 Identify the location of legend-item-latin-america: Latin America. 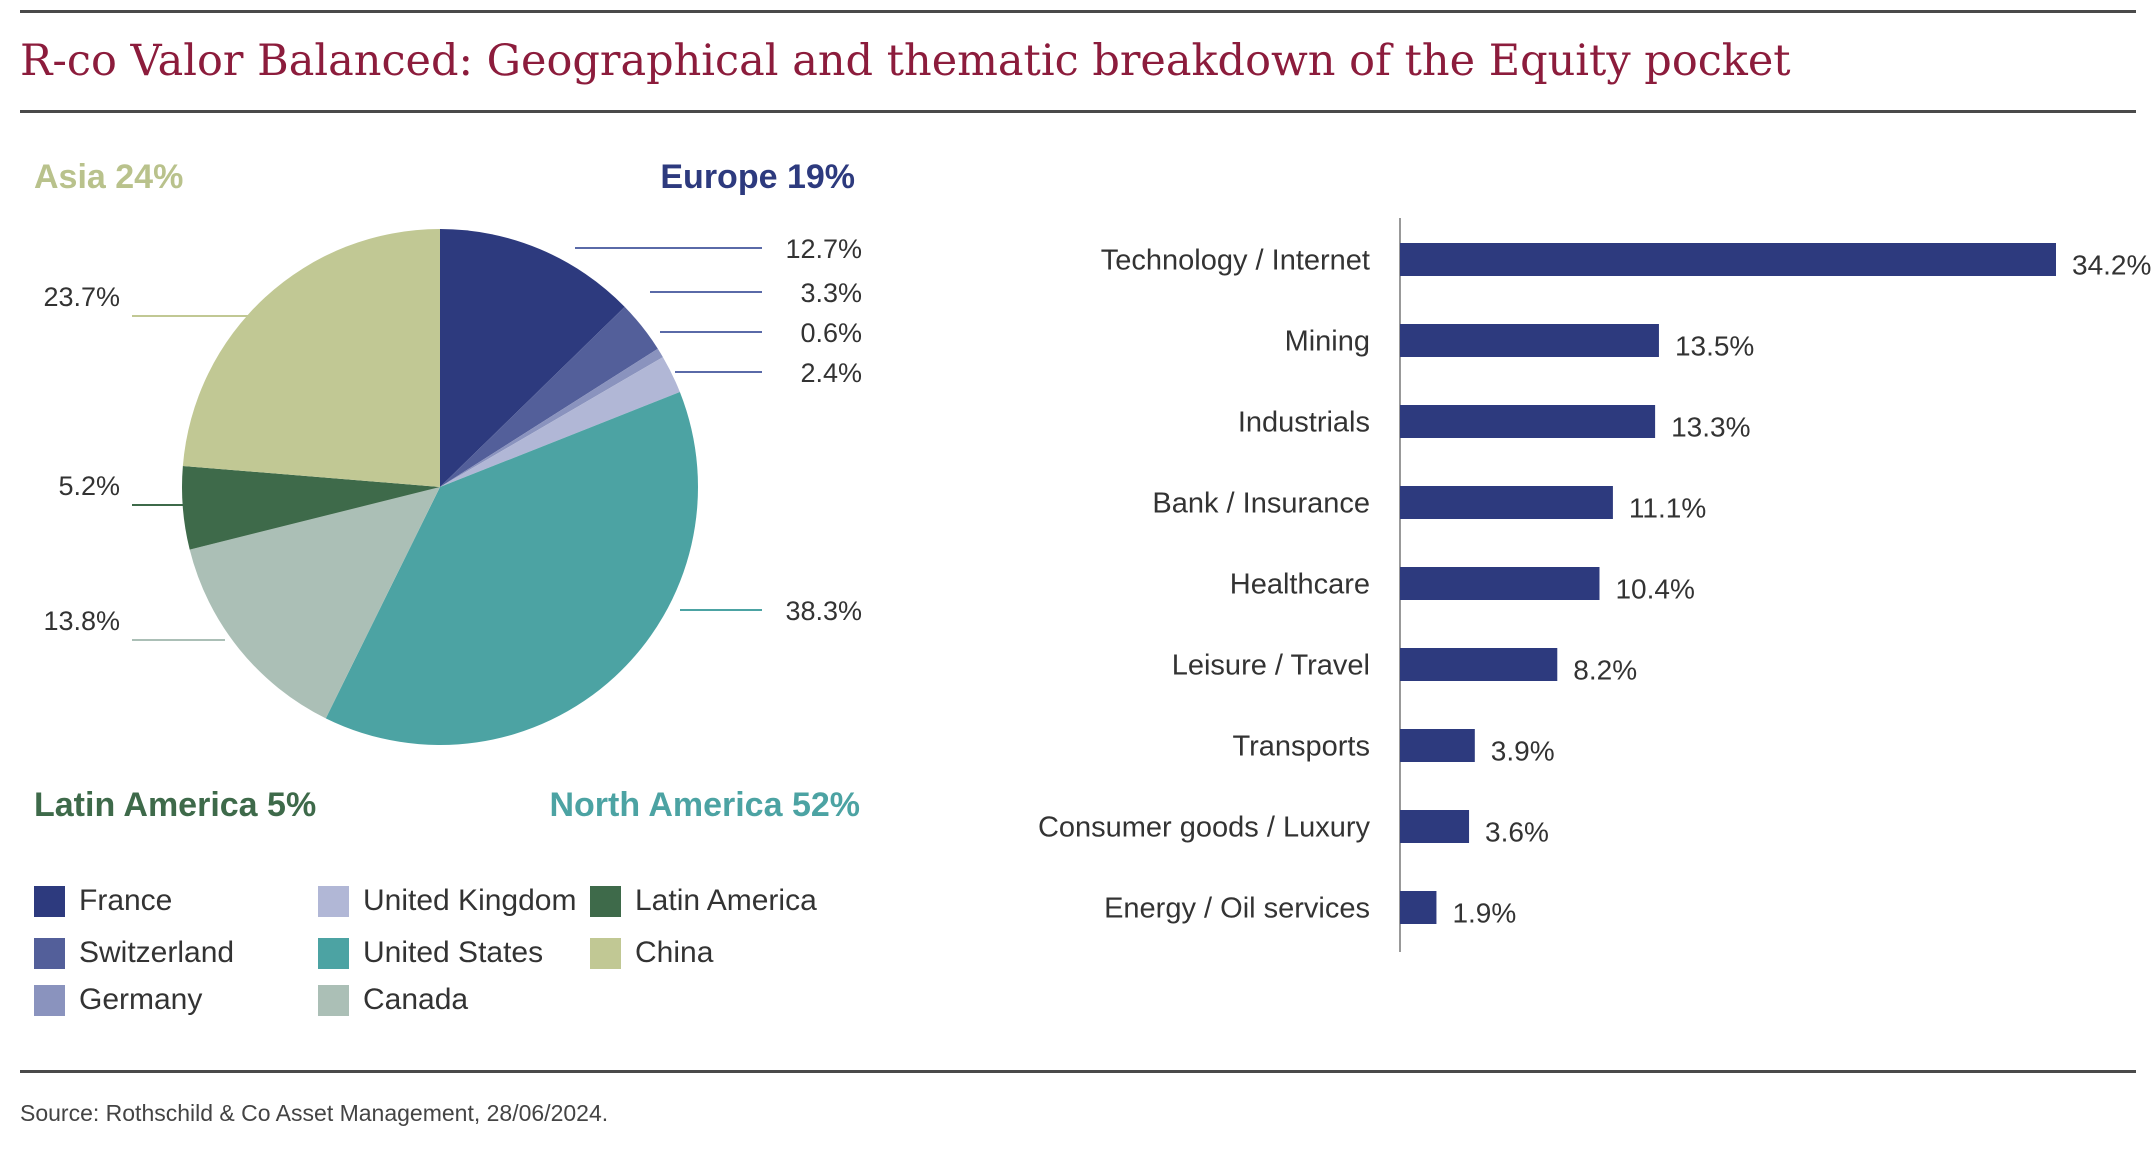
(703, 901).